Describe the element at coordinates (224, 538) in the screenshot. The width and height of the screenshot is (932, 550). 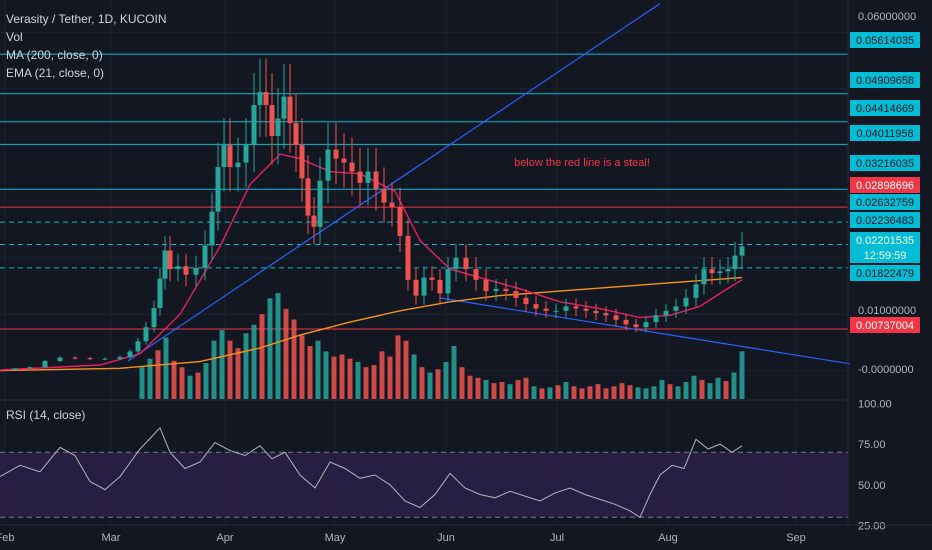
I see `time-axis-label: Apr` at that location.